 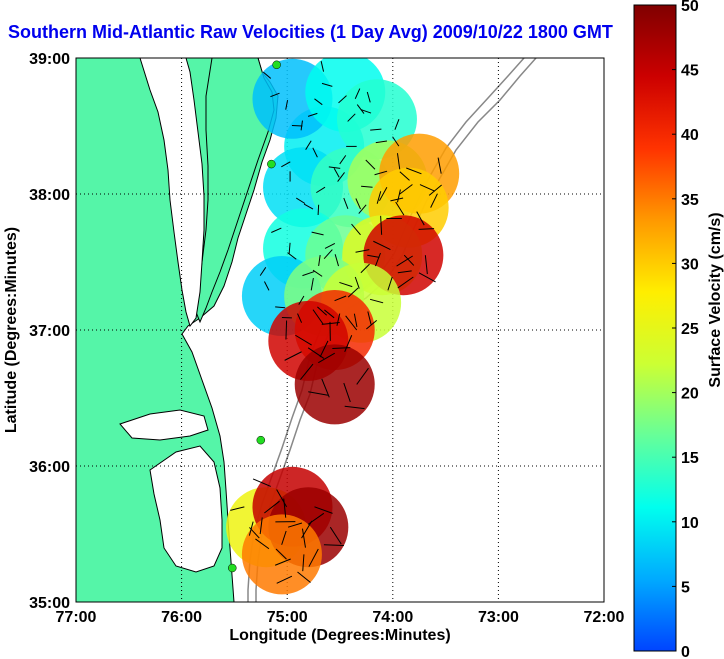 What do you see at coordinates (685, 329) in the screenshot?
I see `colorbar-ticks: 0 5 10 15 20 25 30 35 40 45 50` at bounding box center [685, 329].